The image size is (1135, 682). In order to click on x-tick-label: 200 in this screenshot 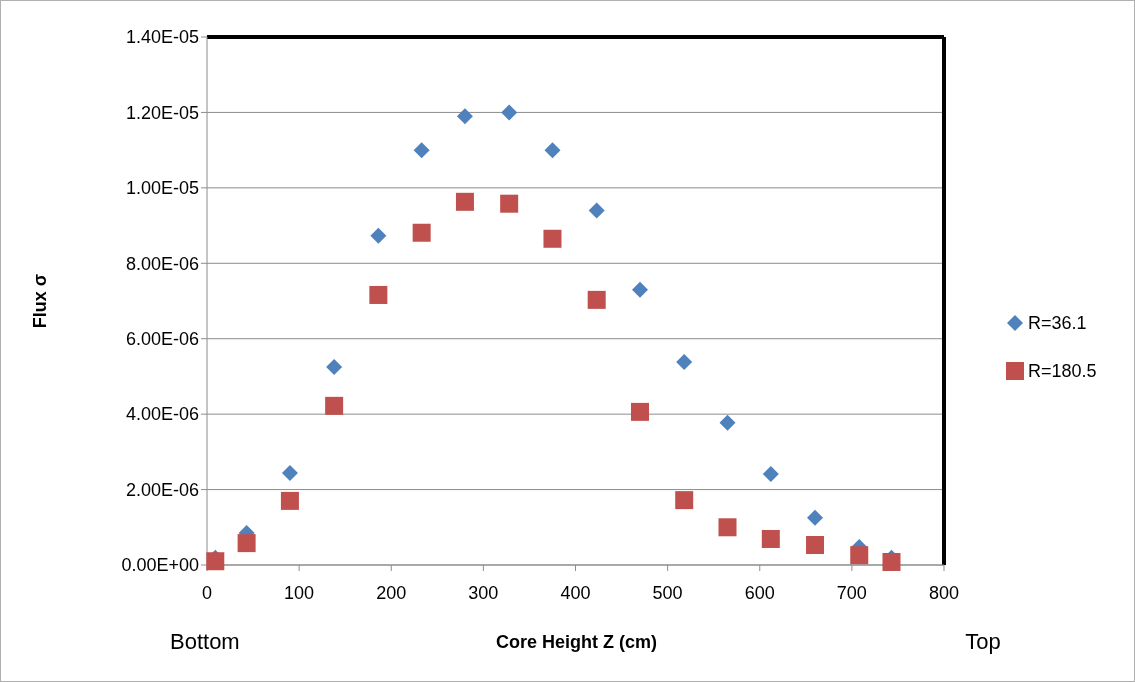, I will do `click(391, 593)`.